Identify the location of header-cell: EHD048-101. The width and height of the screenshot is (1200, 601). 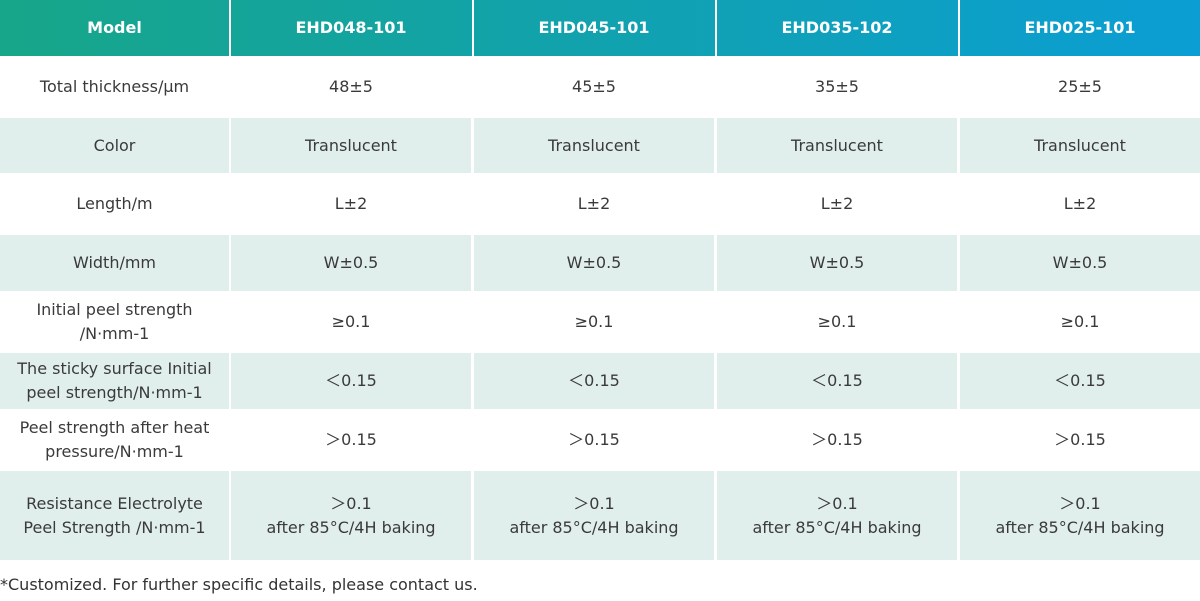
(351, 28).